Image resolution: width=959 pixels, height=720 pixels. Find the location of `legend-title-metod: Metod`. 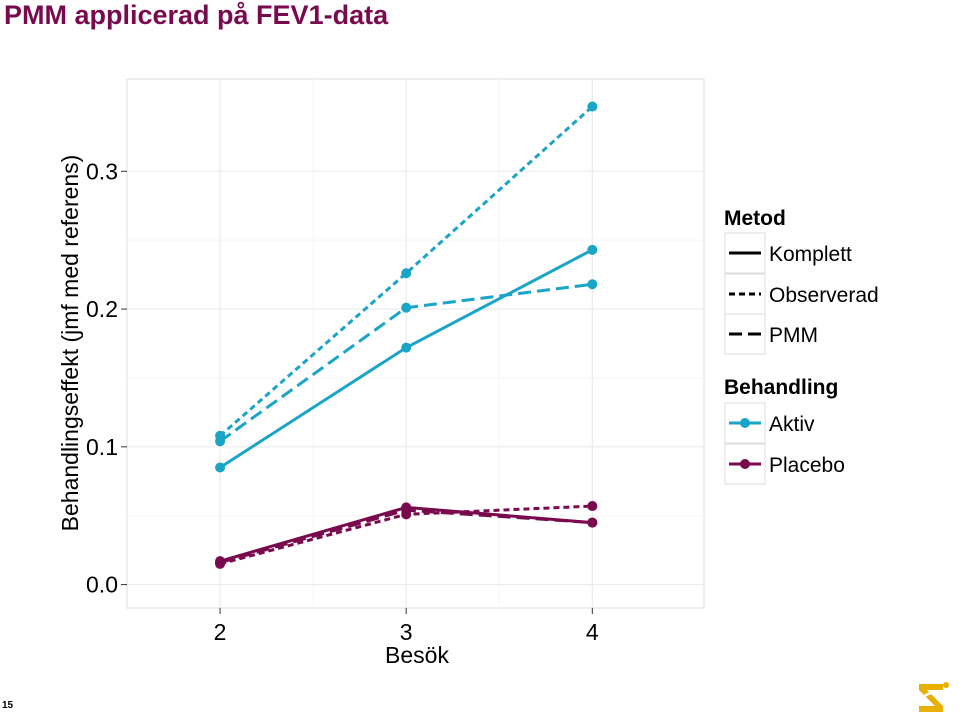

legend-title-metod: Metod is located at coordinates (755, 218).